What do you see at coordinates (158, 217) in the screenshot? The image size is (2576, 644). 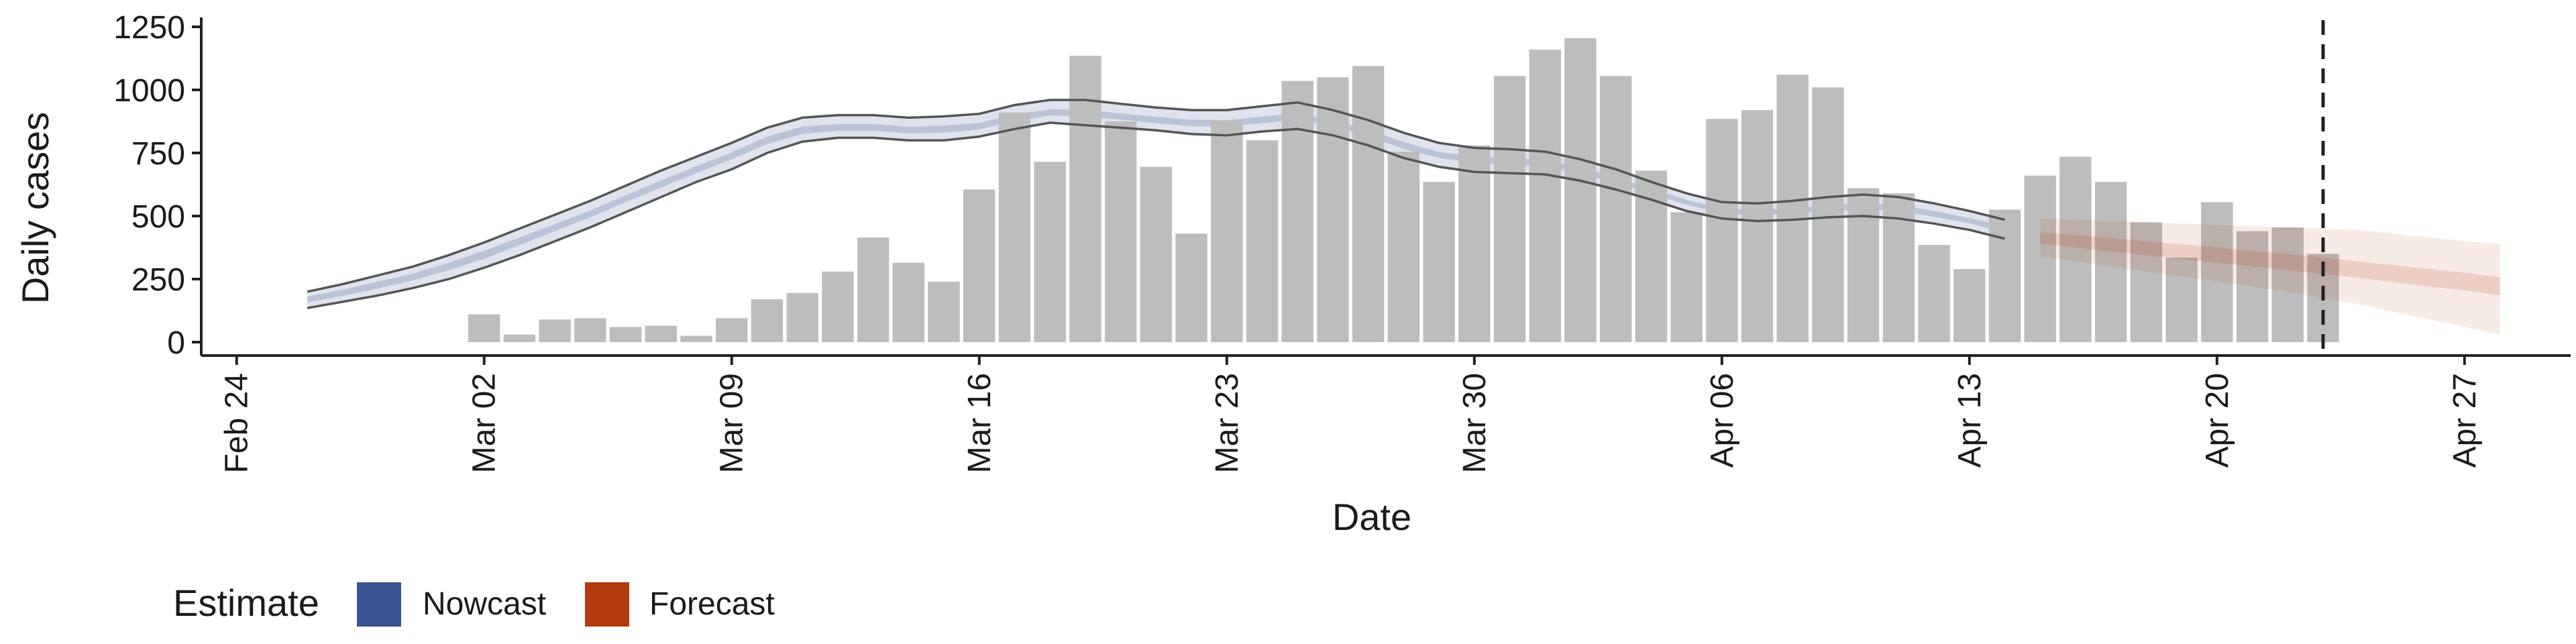 I see `y-tick-label-500: 500` at bounding box center [158, 217].